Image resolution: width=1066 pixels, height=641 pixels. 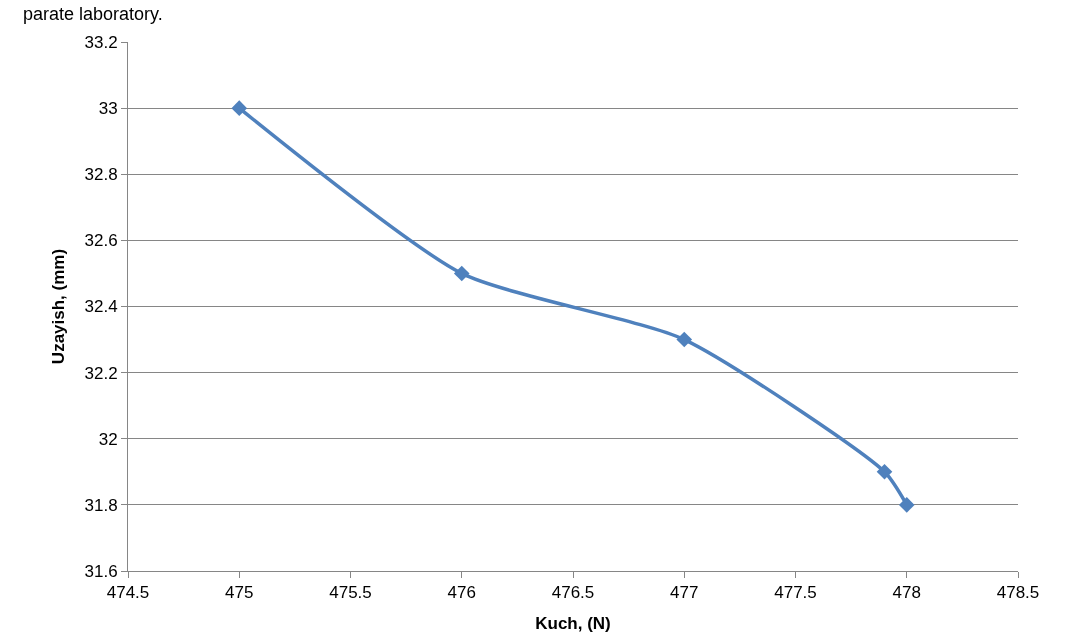 What do you see at coordinates (93, 14) in the screenshot?
I see `text: parate laboratory.` at bounding box center [93, 14].